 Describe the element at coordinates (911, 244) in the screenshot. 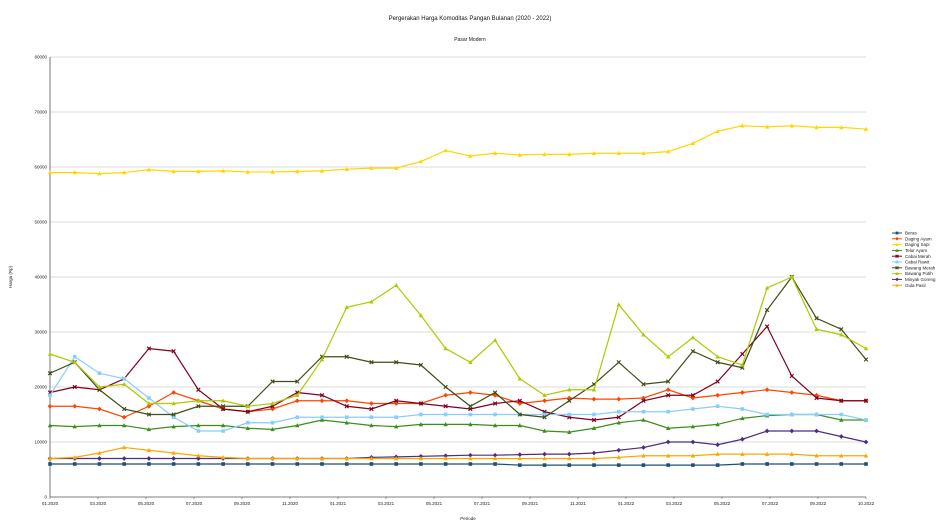

I see `legend-item: Daging Sapi` at that location.